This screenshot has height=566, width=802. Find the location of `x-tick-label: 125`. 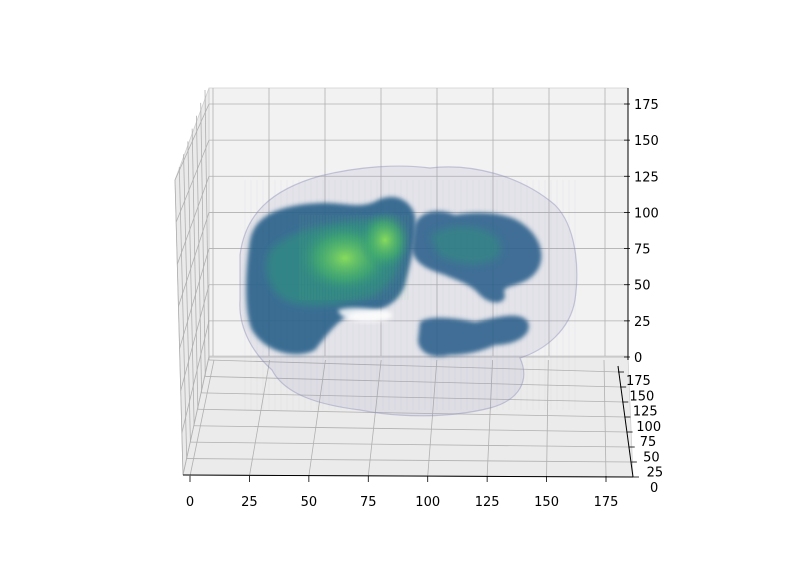

x-tick-label: 125 is located at coordinates (487, 502).